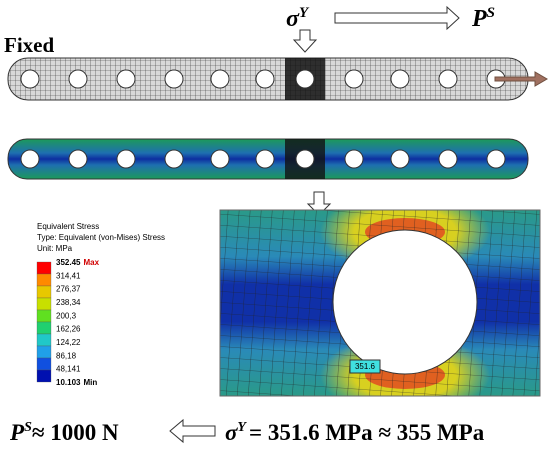 The height and width of the screenshot is (451, 550). What do you see at coordinates (397, 18) in the screenshot?
I see `right-arrow` at bounding box center [397, 18].